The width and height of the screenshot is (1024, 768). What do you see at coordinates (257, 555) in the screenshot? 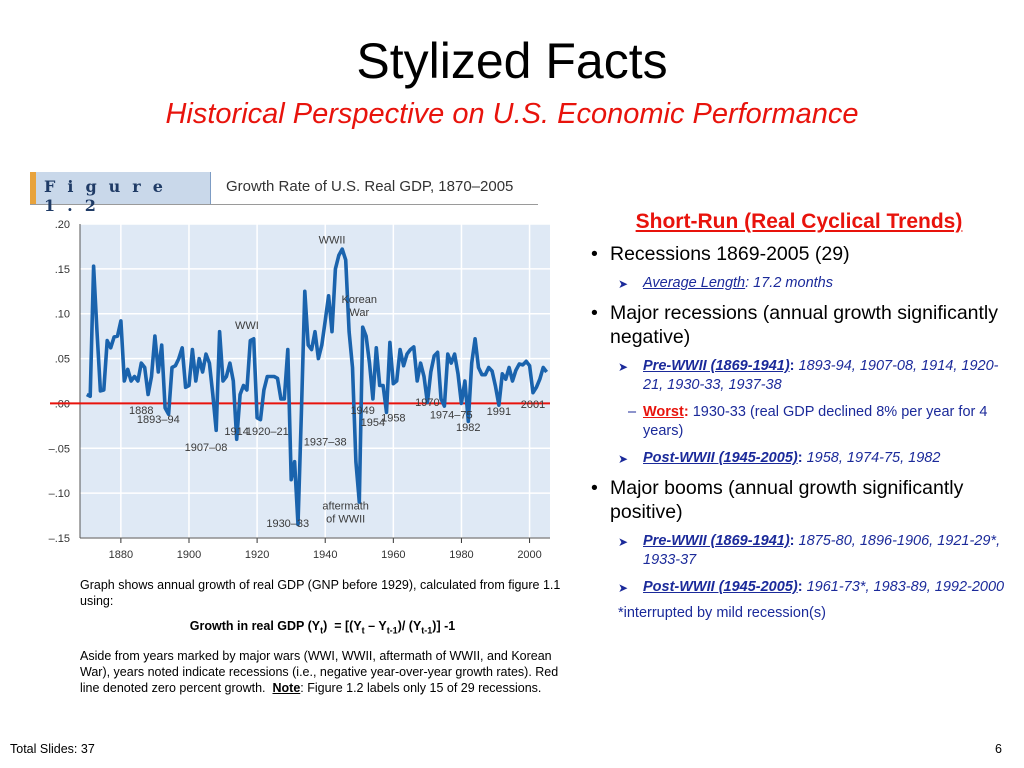
I see `x-tick-label: 1920` at bounding box center [257, 555].